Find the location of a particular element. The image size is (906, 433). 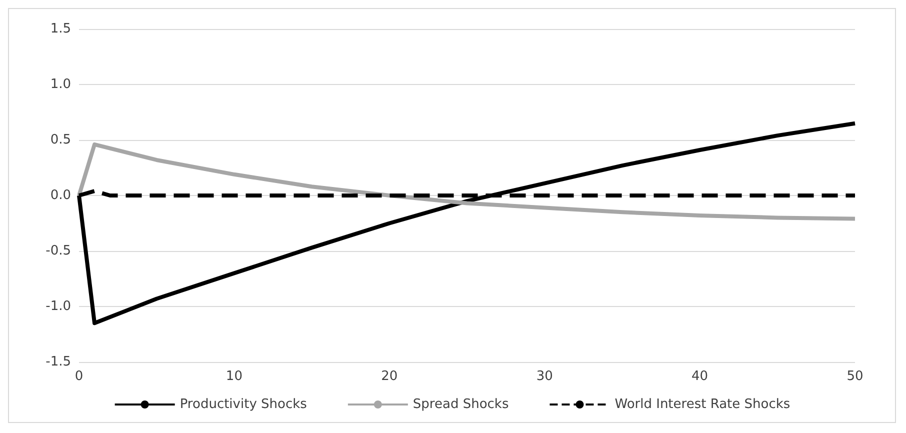

x-tick-label: 40 is located at coordinates (700, 376).